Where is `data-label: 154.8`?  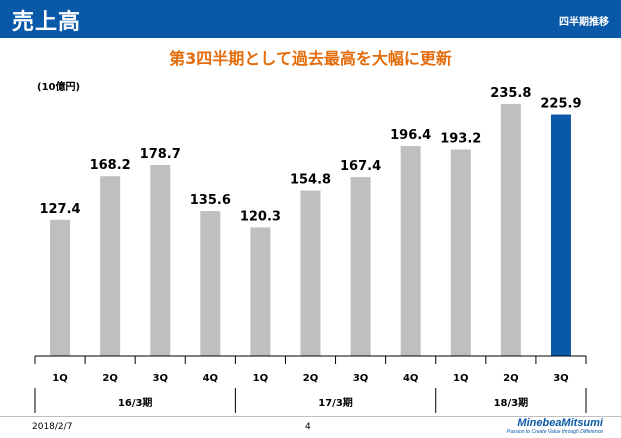 data-label: 154.8 is located at coordinates (310, 180).